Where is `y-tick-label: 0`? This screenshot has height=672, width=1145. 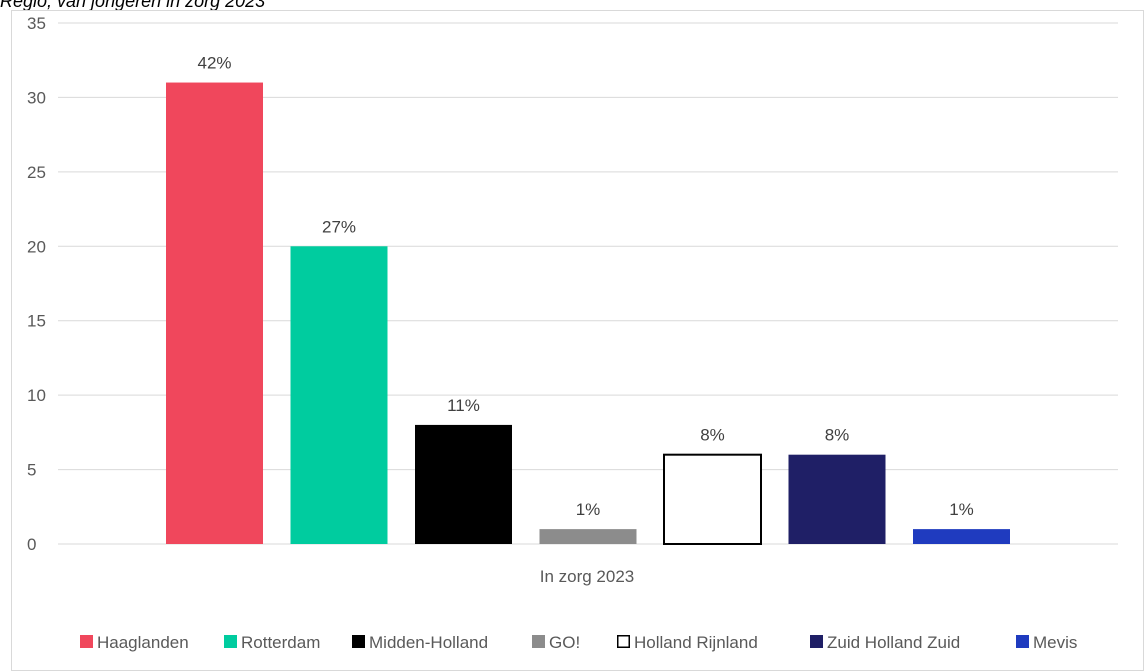
y-tick-label: 0 is located at coordinates (31, 544).